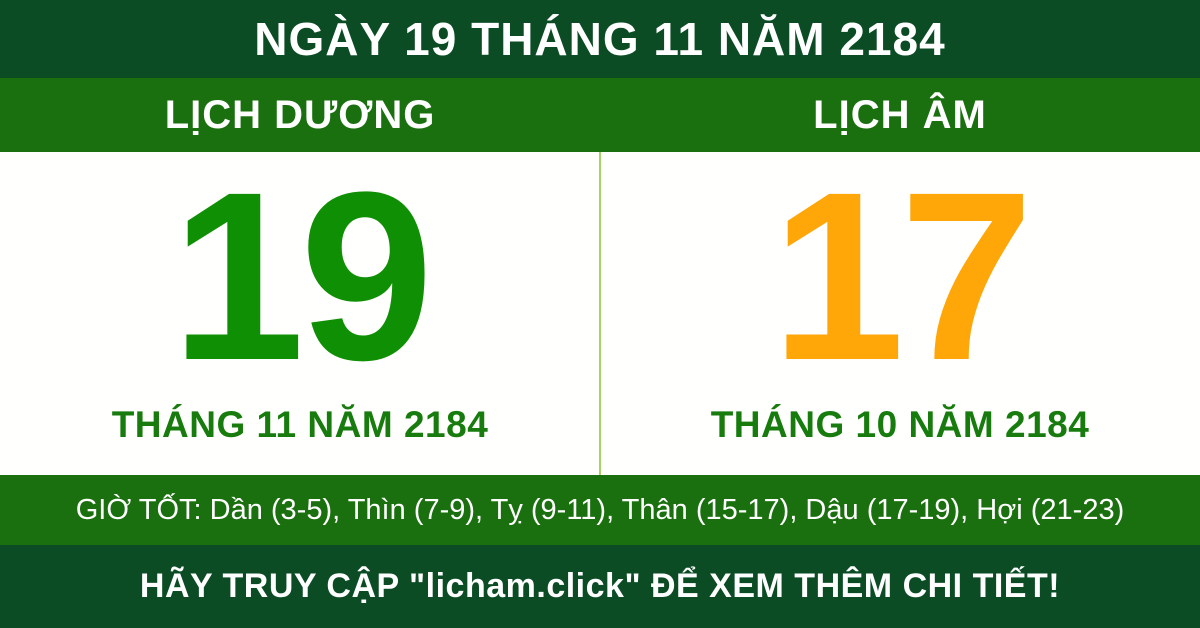 This screenshot has height=628, width=1200. I want to click on lunar-month-label: THÁNG 10 NĂM 2184, so click(900, 424).